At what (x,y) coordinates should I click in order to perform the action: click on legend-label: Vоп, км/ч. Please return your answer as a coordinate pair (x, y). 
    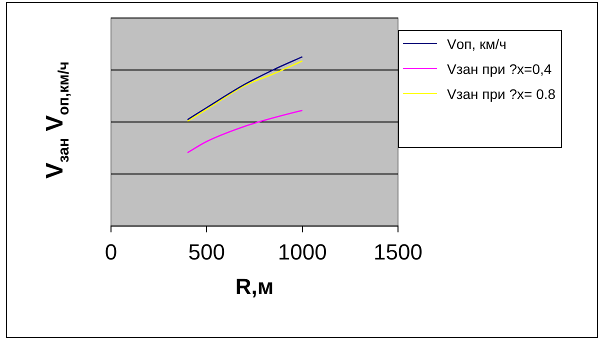
    Looking at the image, I should click on (476, 44).